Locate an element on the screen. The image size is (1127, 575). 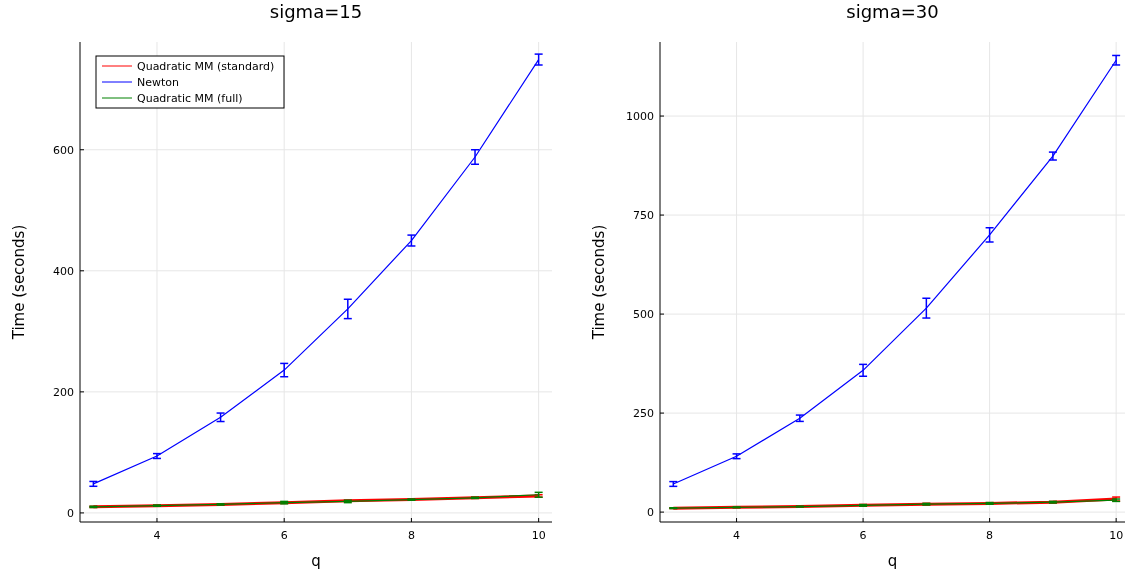
legend-label: Newton is located at coordinates (158, 82).